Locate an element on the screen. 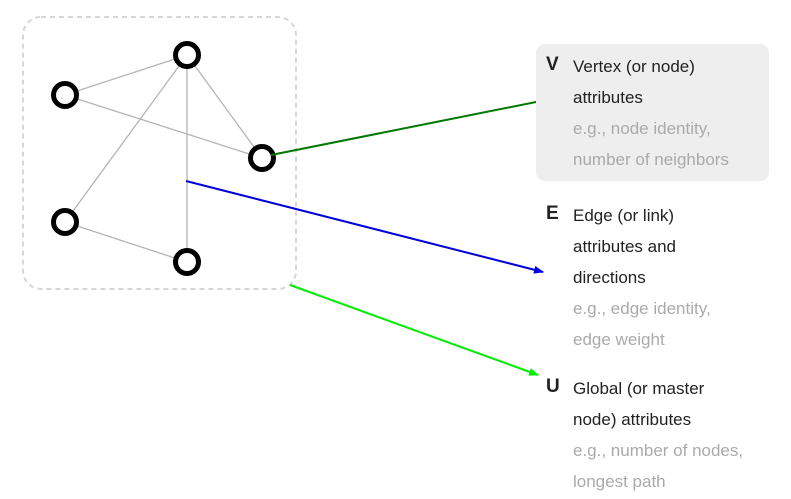 The height and width of the screenshot is (499, 791). edge-example-line: edge weight is located at coordinates (619, 339).